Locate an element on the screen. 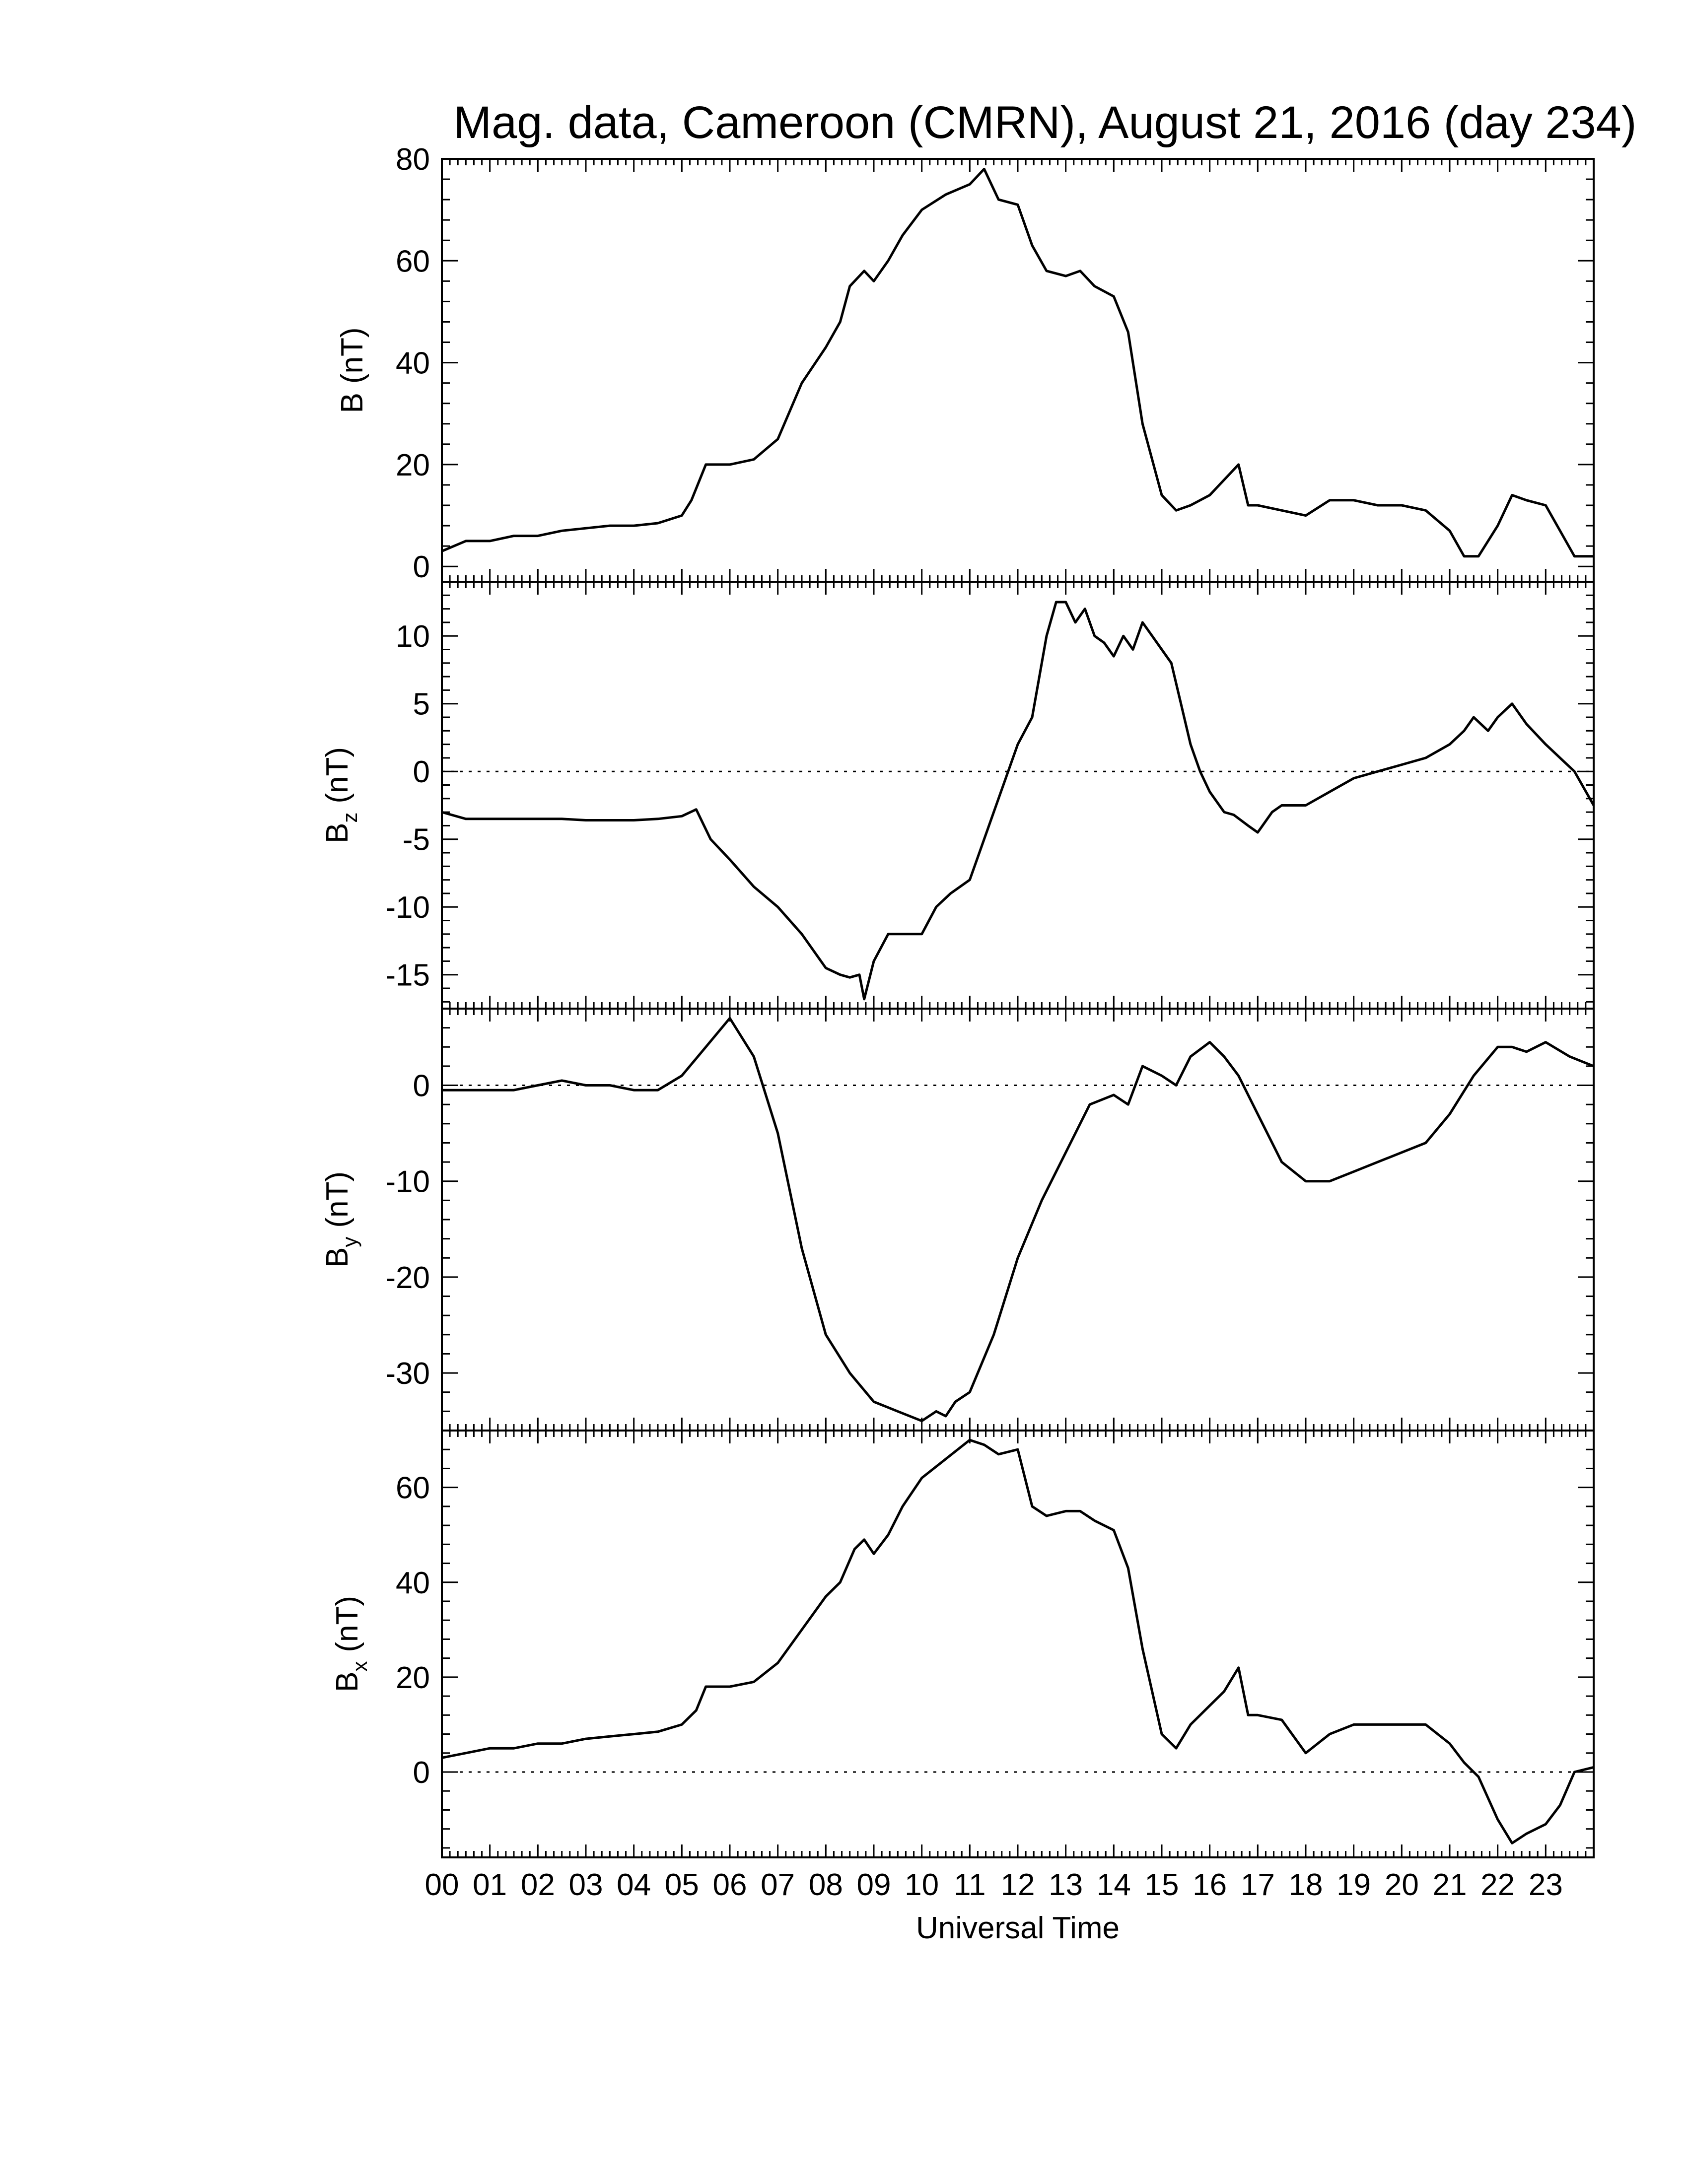 The image size is (1688, 2184). panel-bz-ytick-label: -5 is located at coordinates (416, 840).